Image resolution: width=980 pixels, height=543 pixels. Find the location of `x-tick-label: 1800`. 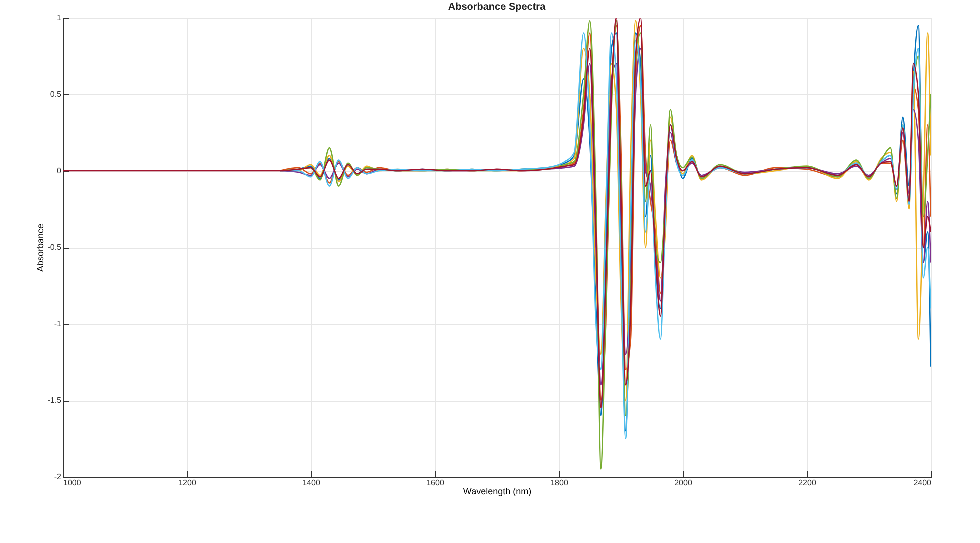

x-tick-label: 1800 is located at coordinates (559, 483).